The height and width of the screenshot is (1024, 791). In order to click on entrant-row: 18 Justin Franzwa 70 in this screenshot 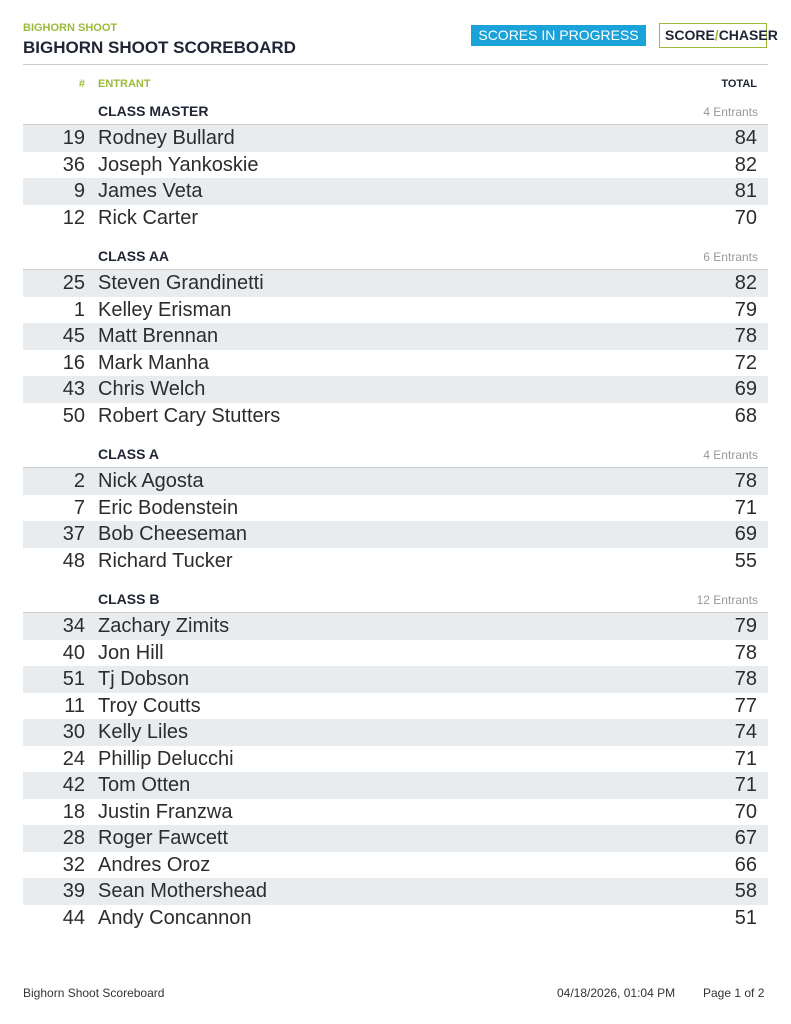, I will do `click(395, 811)`.